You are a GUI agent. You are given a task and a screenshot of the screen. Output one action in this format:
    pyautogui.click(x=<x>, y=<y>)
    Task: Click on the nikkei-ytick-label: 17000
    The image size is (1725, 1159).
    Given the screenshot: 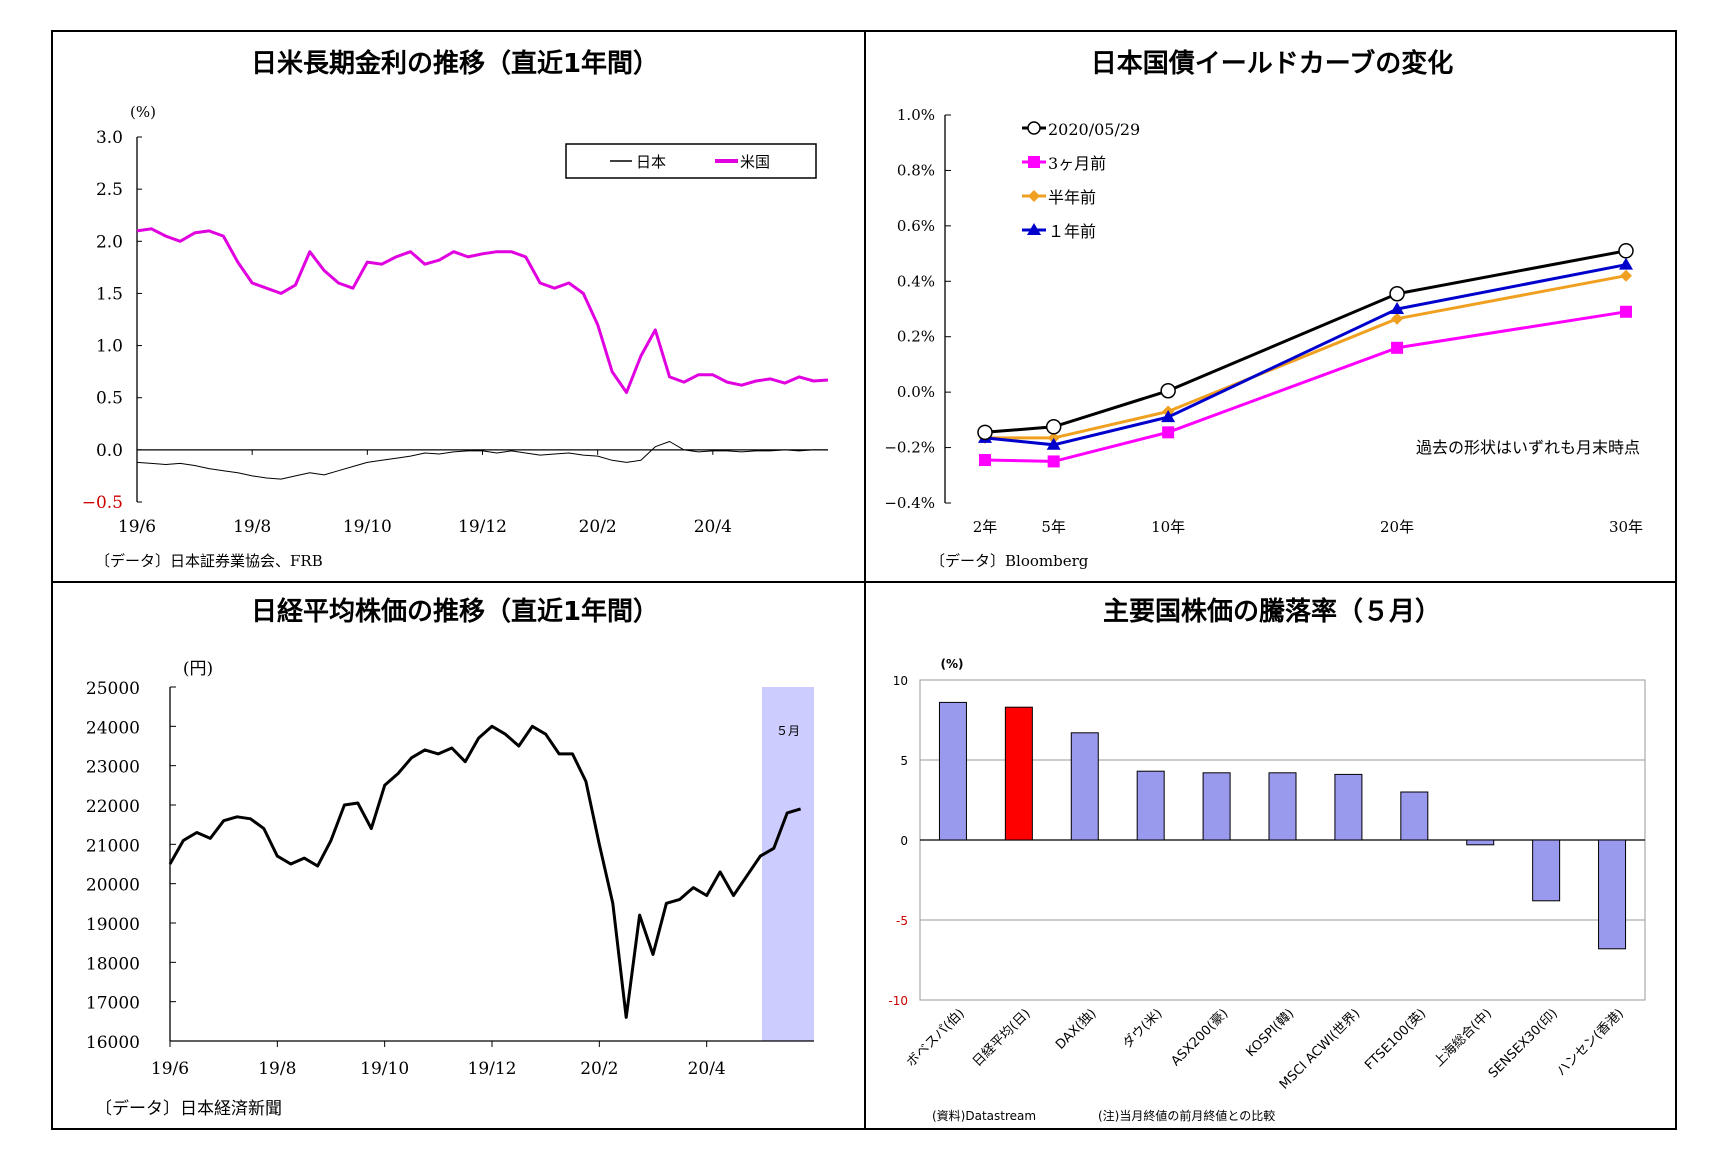 What is the action you would take?
    pyautogui.click(x=113, y=1004)
    